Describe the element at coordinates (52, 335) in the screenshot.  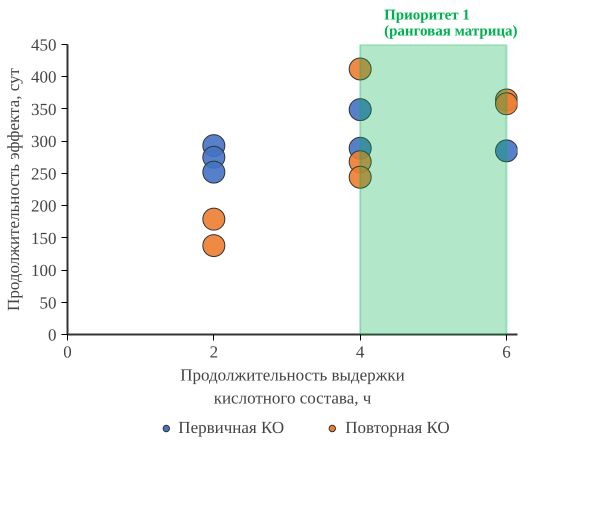
I see `y-tick-label: 0` at that location.